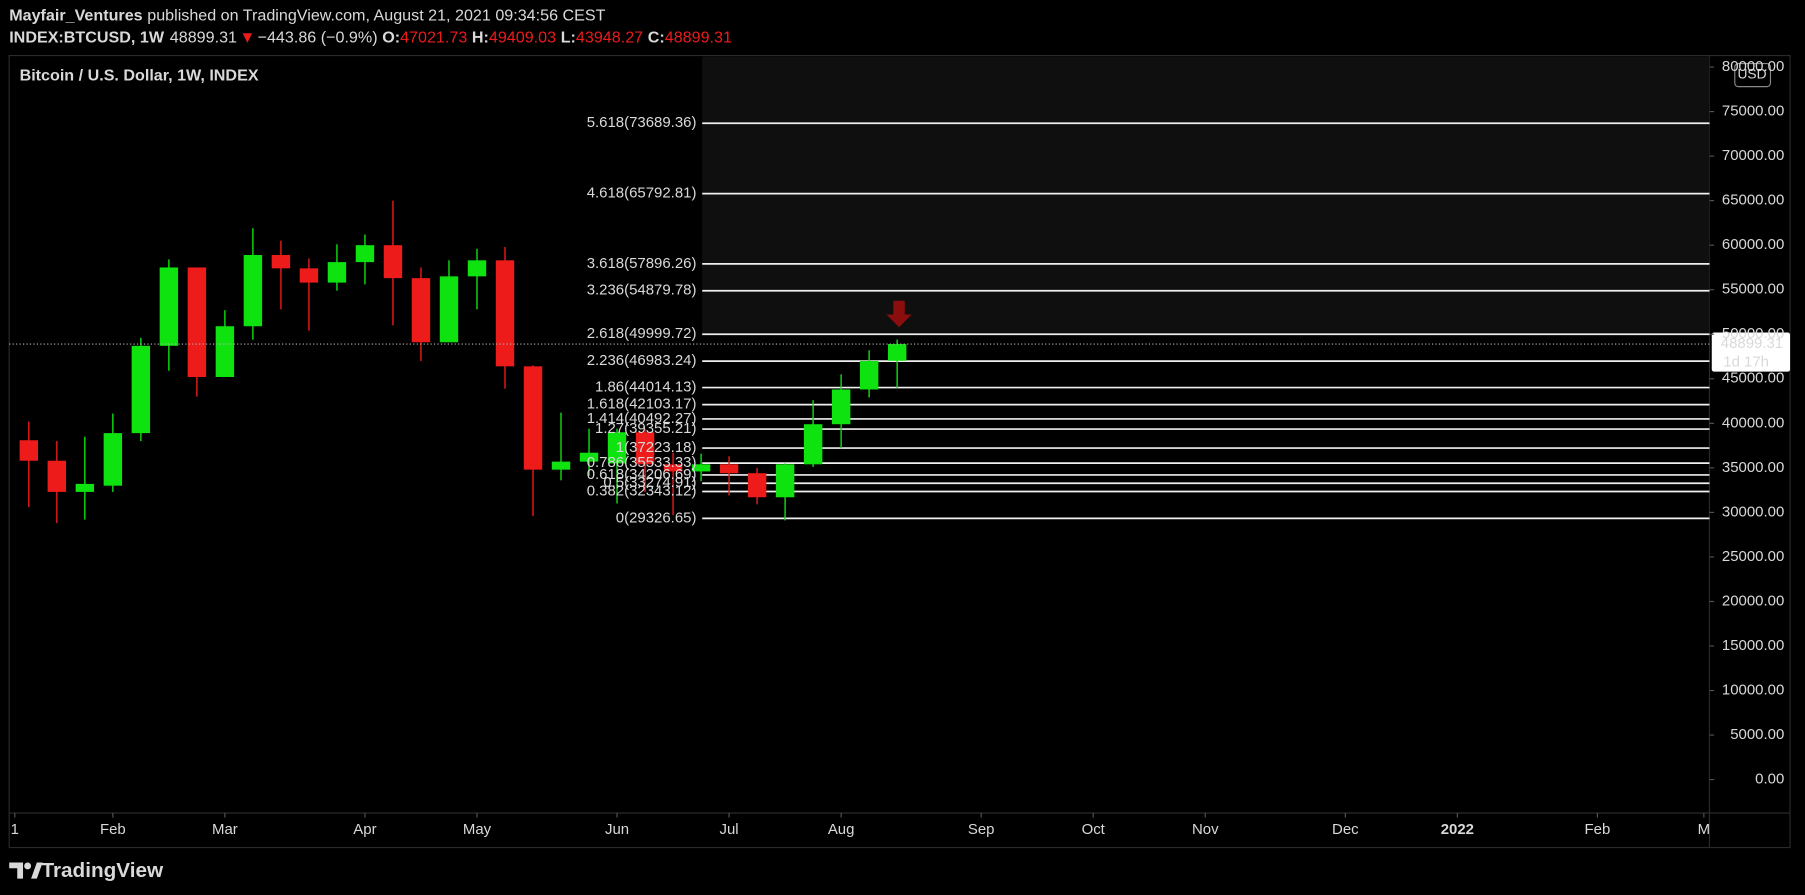  What do you see at coordinates (364, 829) in the screenshot?
I see `x-tick-label: Apr` at bounding box center [364, 829].